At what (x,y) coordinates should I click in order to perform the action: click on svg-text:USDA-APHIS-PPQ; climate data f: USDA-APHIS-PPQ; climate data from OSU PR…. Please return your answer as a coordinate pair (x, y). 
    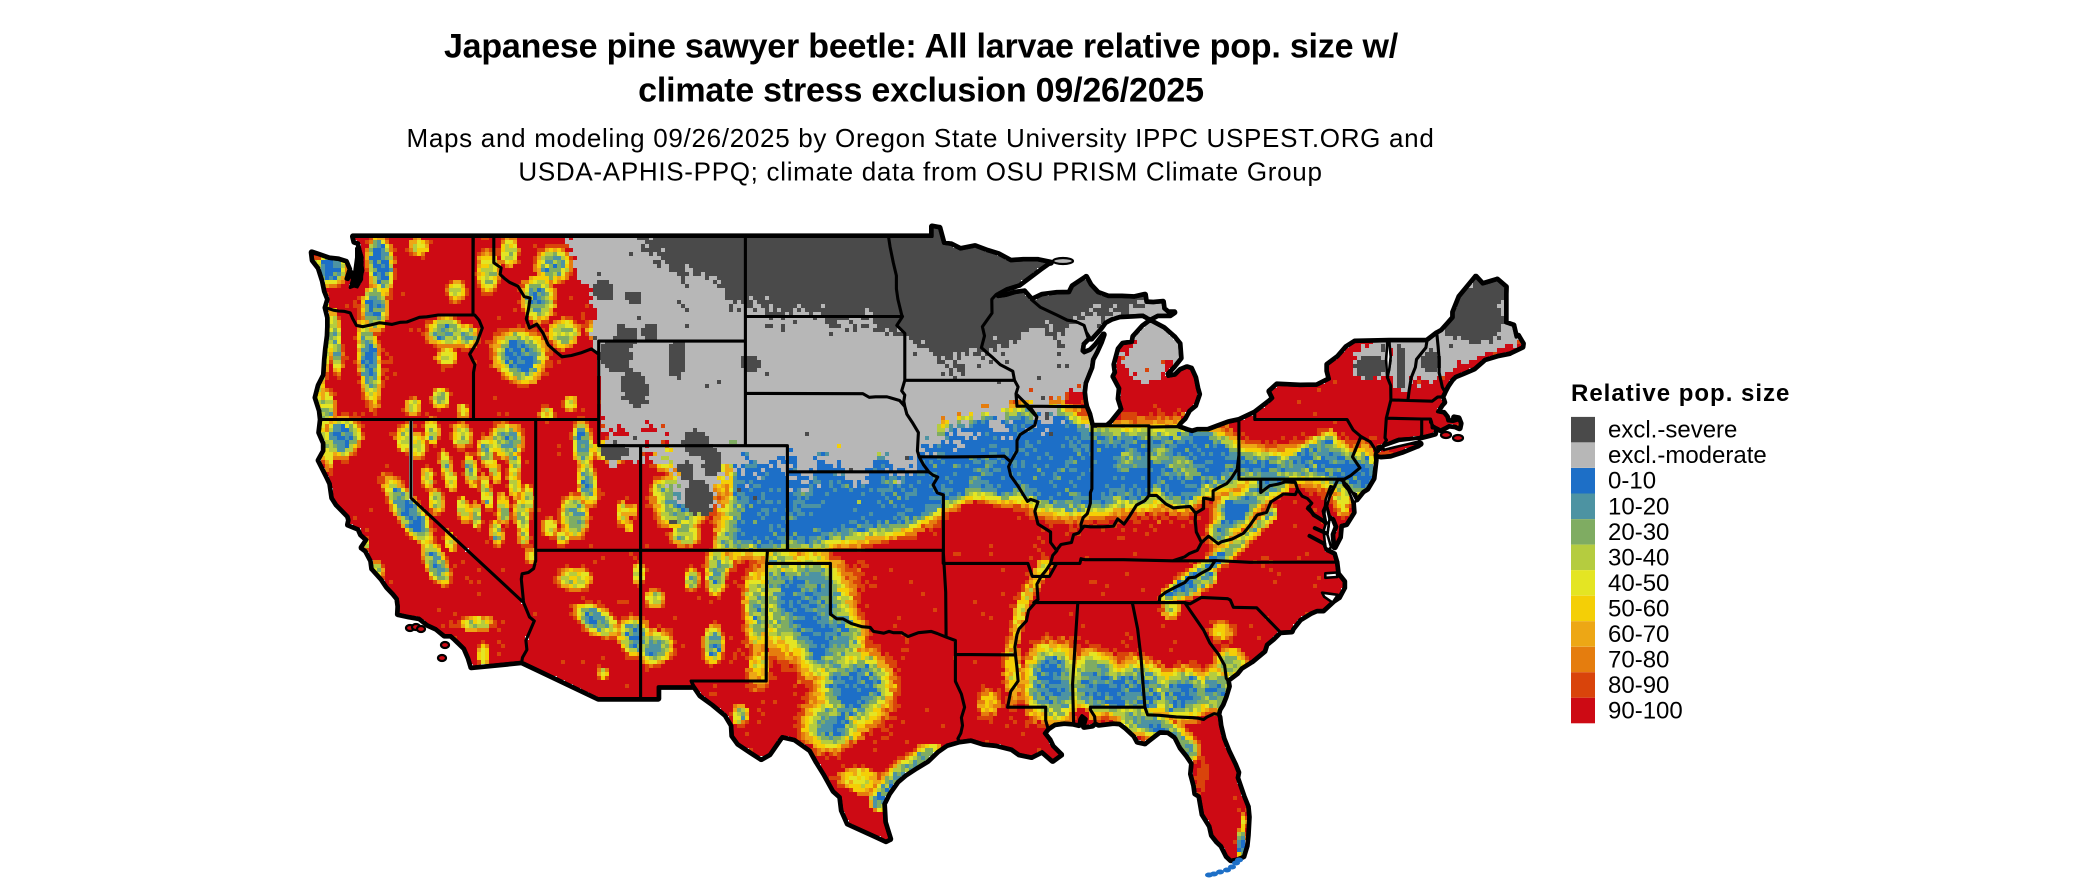
    Looking at the image, I should click on (920, 171).